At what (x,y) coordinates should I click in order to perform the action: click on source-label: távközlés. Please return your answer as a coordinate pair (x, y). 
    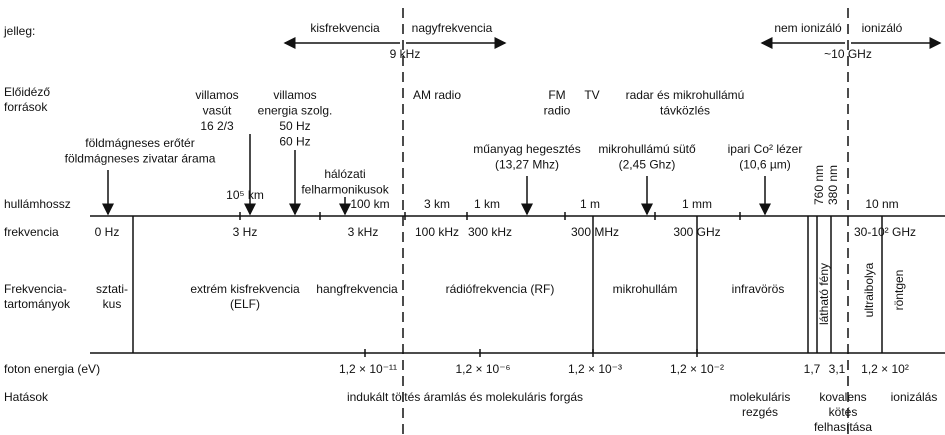
    Looking at the image, I should click on (685, 111).